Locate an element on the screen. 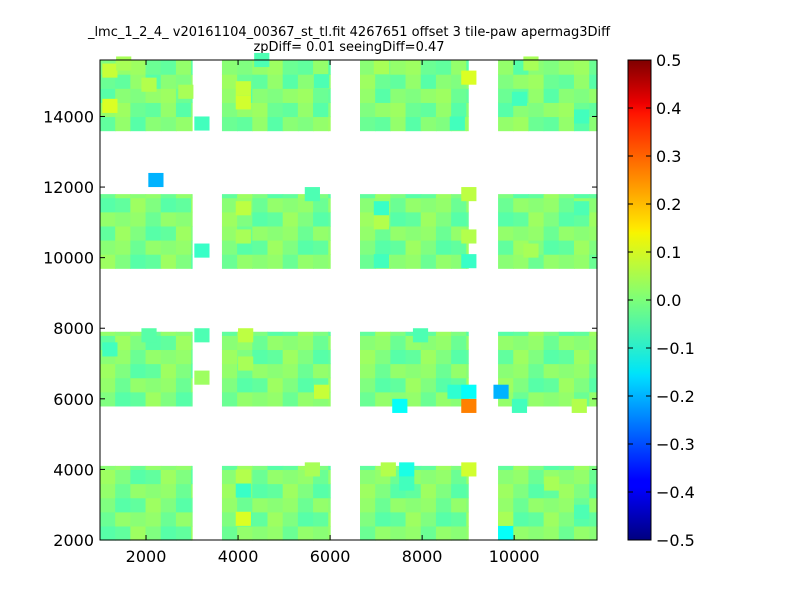 This screenshot has height=600, width=800. y-tick-label: 14000 is located at coordinates (68, 116).